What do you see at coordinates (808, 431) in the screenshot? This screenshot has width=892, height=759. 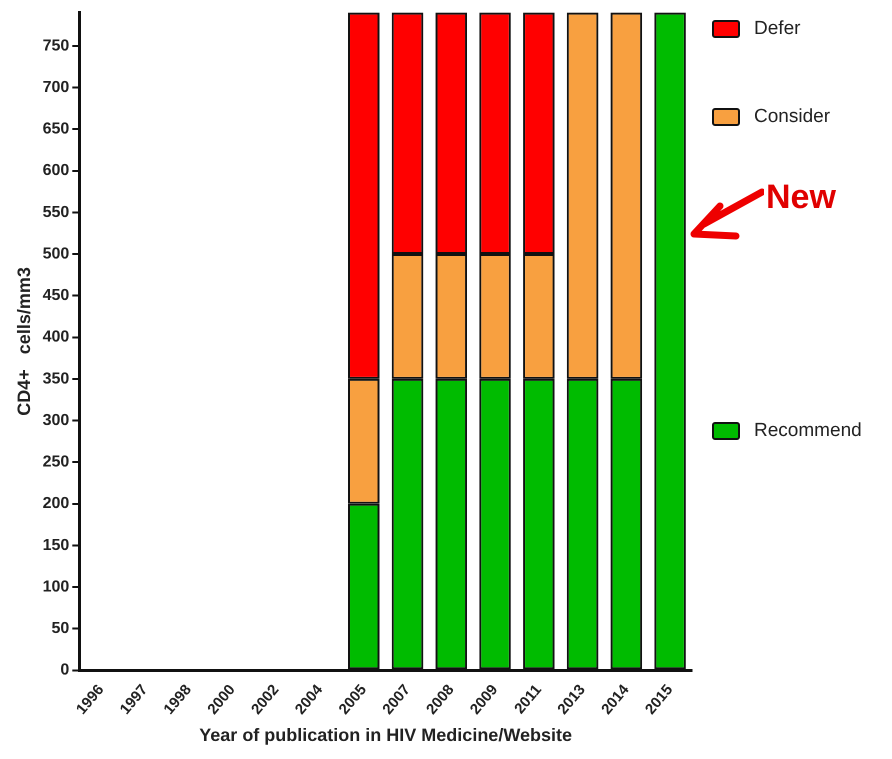 I see `legend-label: Recommend` at bounding box center [808, 431].